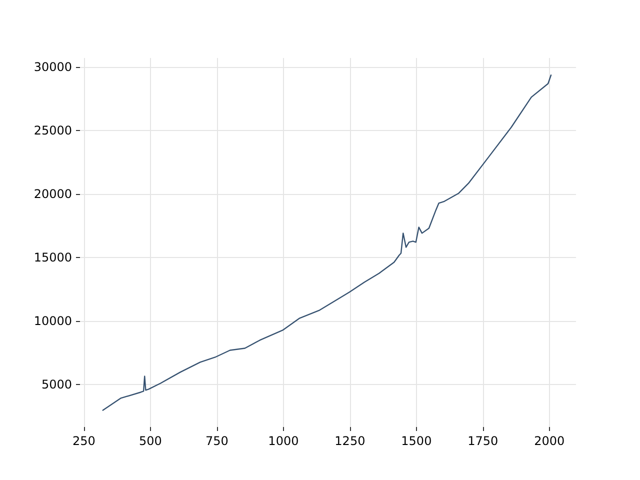 This screenshot has height=480, width=640. What do you see at coordinates (416, 441) in the screenshot?
I see `x-tick-label: 1500` at bounding box center [416, 441].